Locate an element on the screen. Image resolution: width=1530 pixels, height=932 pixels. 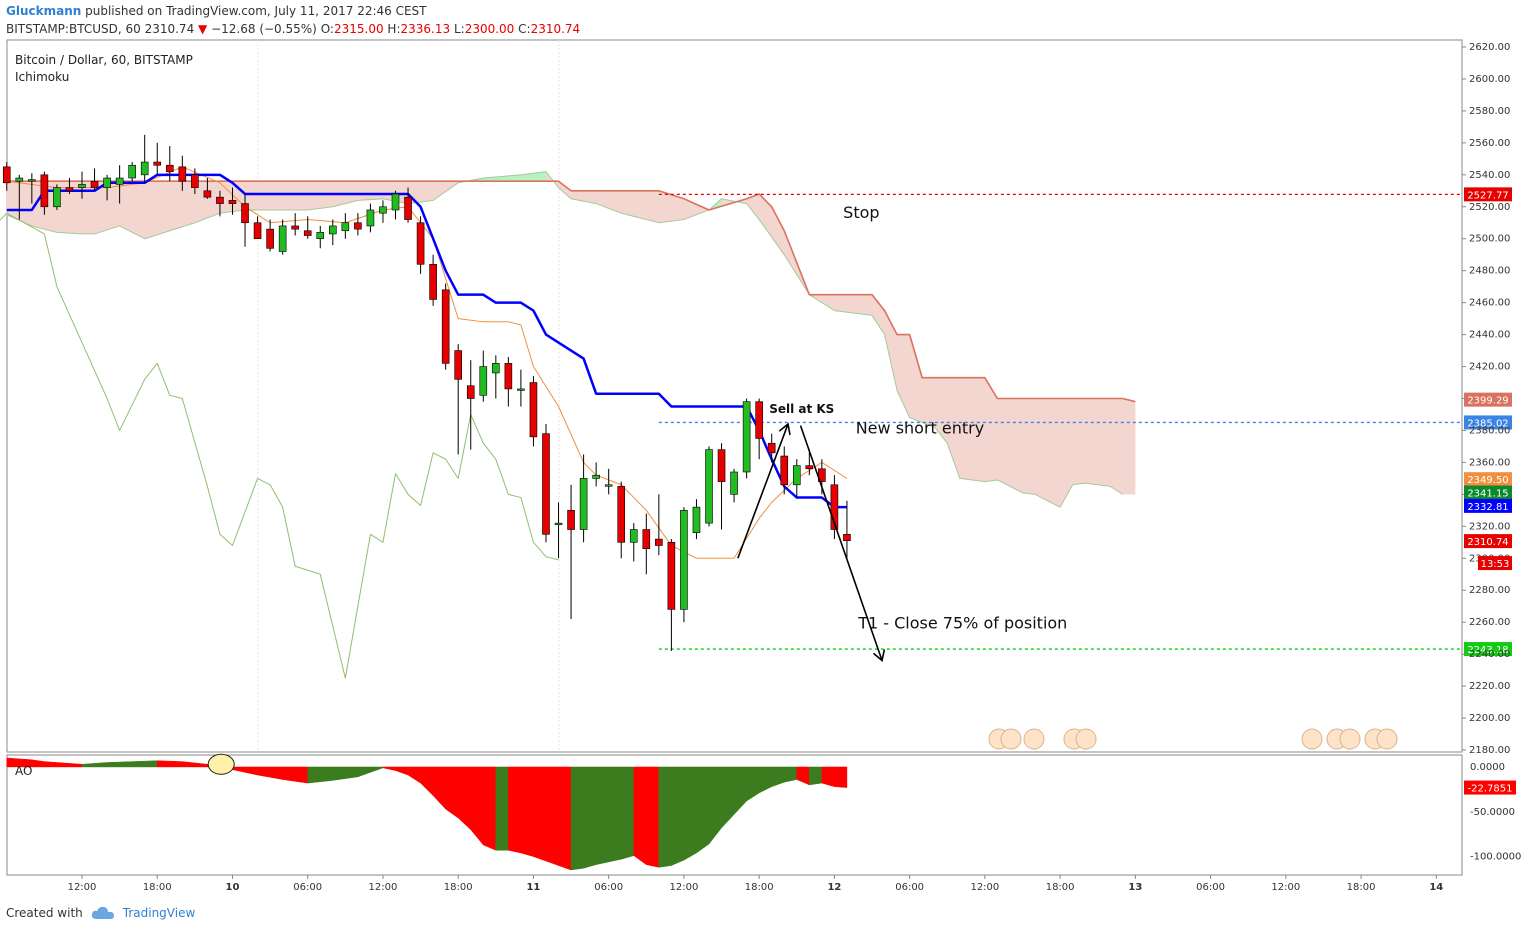
ao-y-tick-label: -100.0000 is located at coordinates (1495, 857).